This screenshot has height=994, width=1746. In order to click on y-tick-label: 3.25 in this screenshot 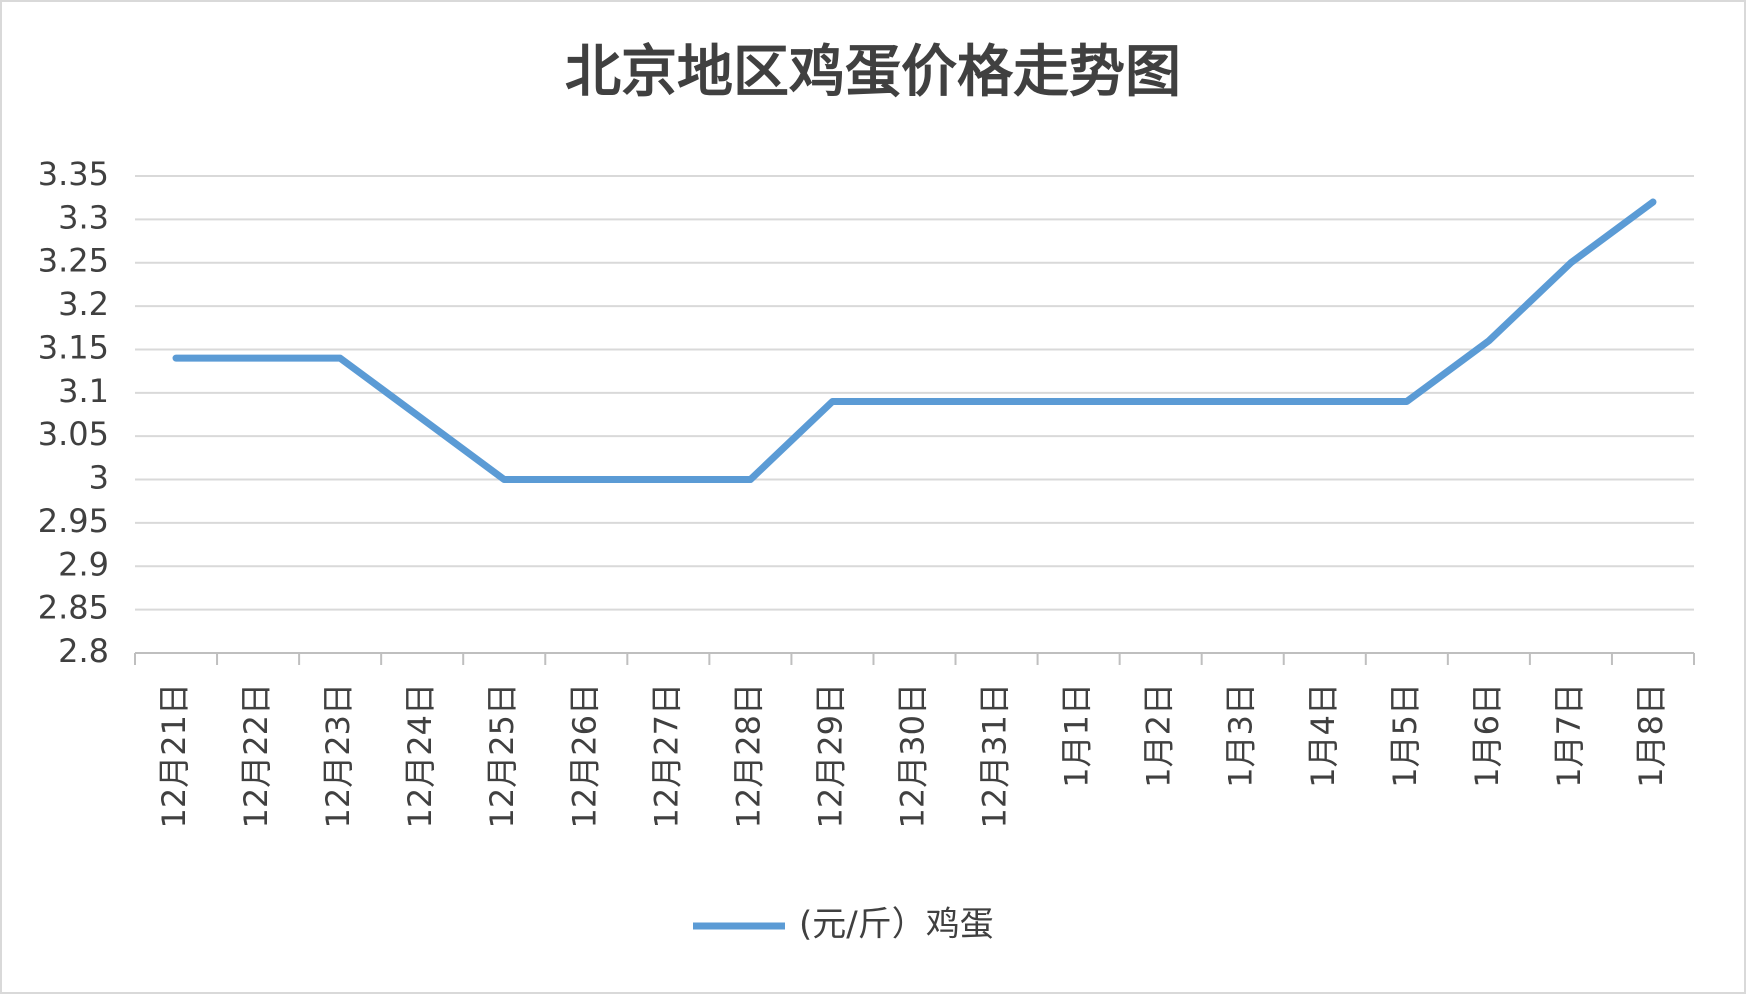, I will do `click(73, 261)`.